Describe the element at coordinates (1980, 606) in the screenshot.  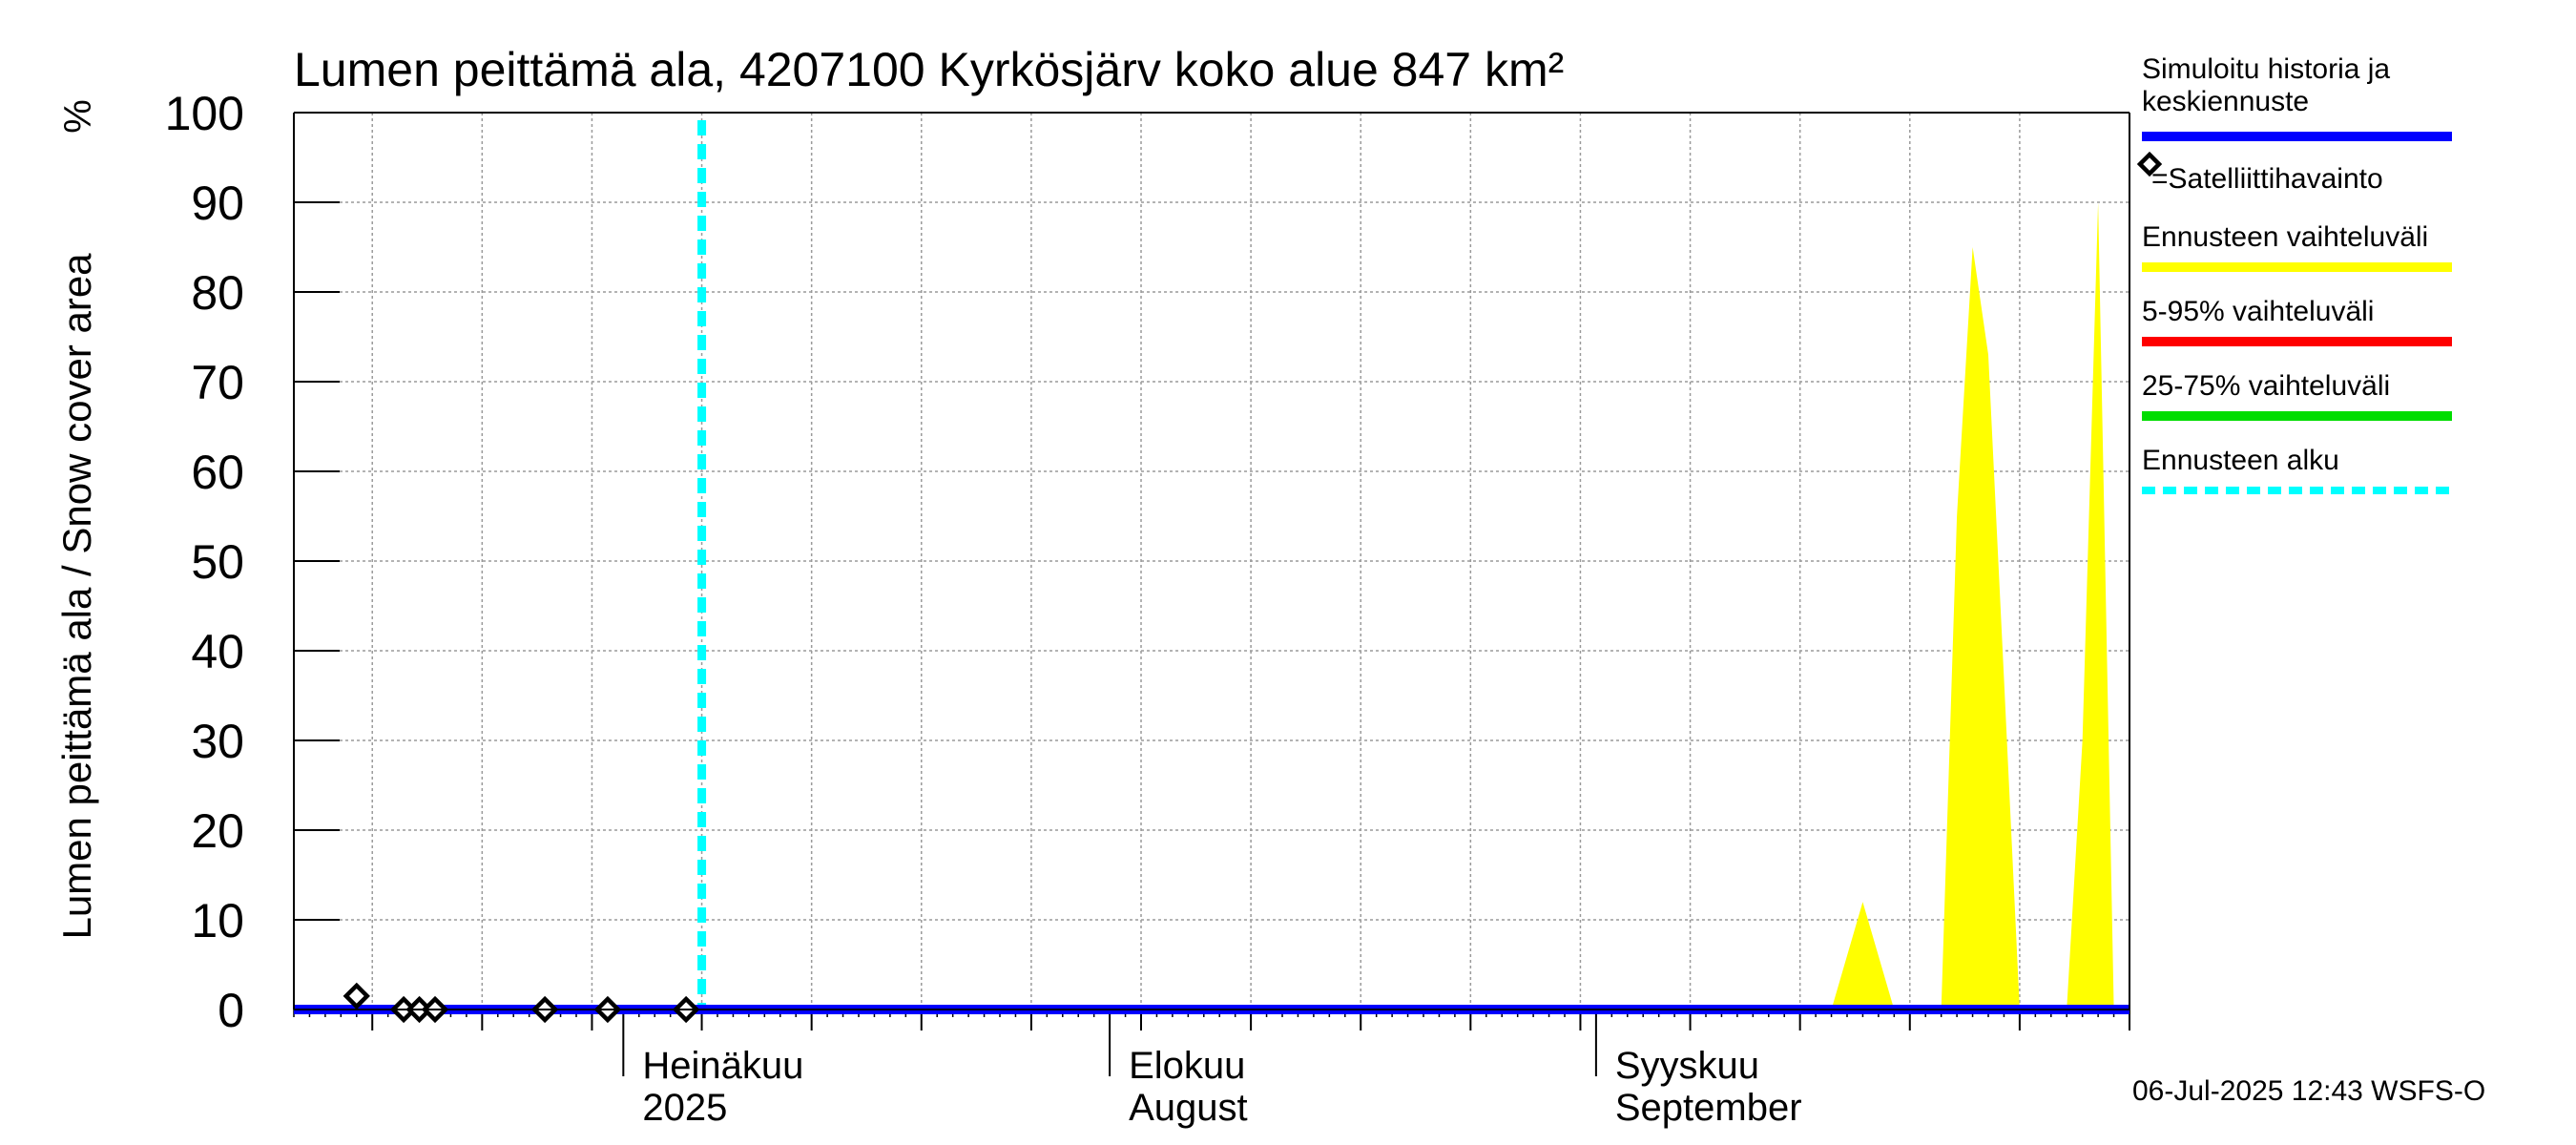
I see `forecast-range-area` at that location.